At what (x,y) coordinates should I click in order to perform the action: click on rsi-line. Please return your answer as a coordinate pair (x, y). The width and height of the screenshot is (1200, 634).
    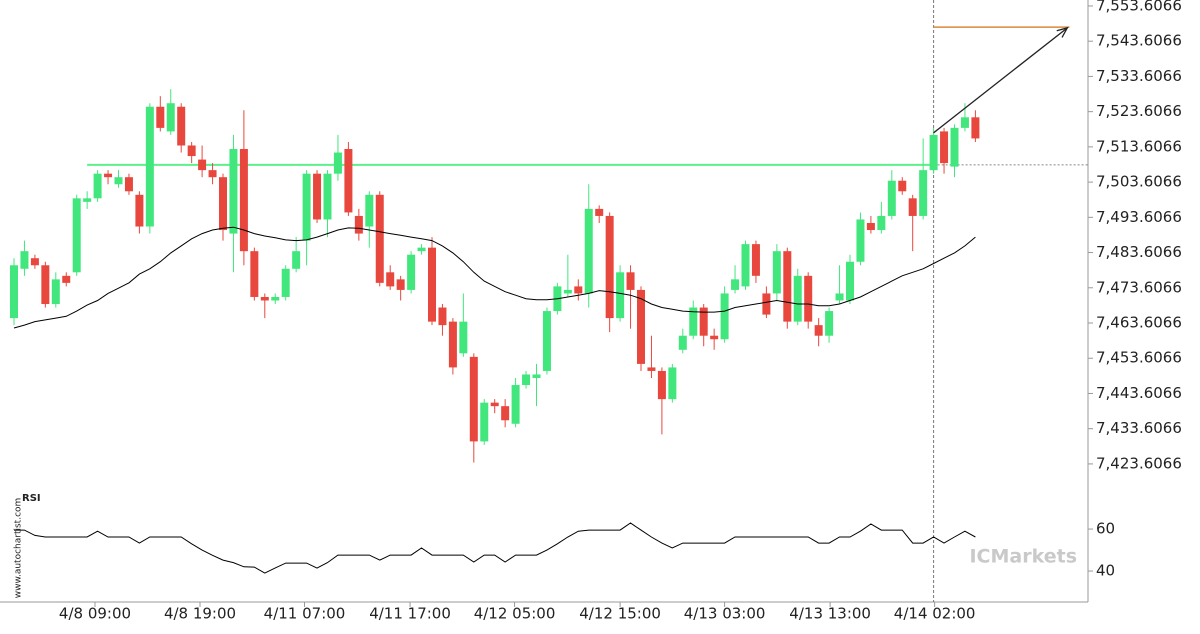
    Looking at the image, I should click on (495, 548).